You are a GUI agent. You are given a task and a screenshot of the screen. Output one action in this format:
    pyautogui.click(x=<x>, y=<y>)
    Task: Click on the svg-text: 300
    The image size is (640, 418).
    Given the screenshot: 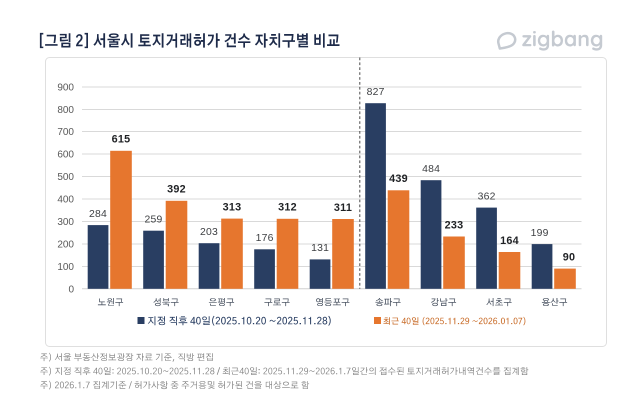 What is the action you would take?
    pyautogui.click(x=65, y=222)
    